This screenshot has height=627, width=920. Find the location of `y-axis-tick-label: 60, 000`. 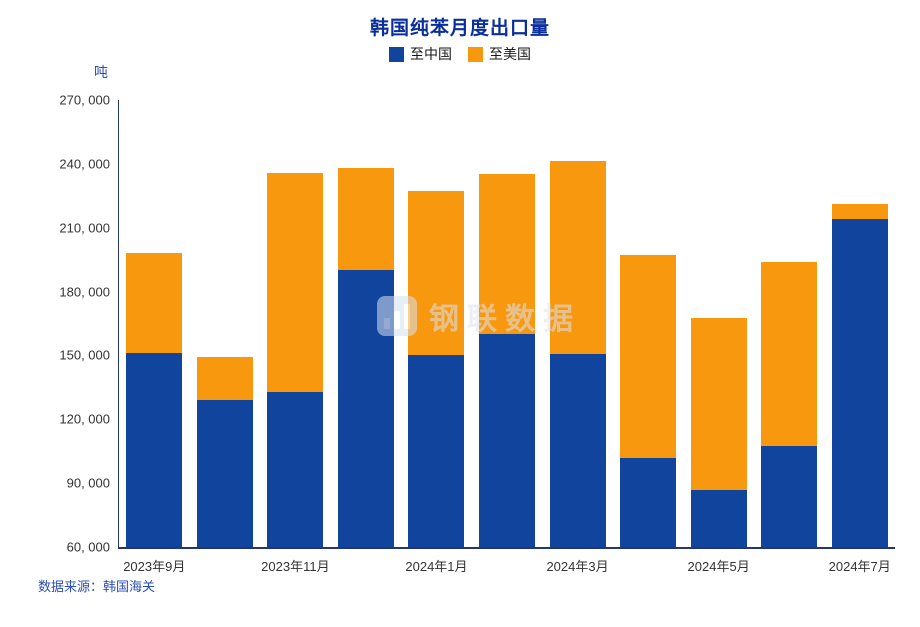

y-axis-tick-label: 60, 000 is located at coordinates (88, 547).